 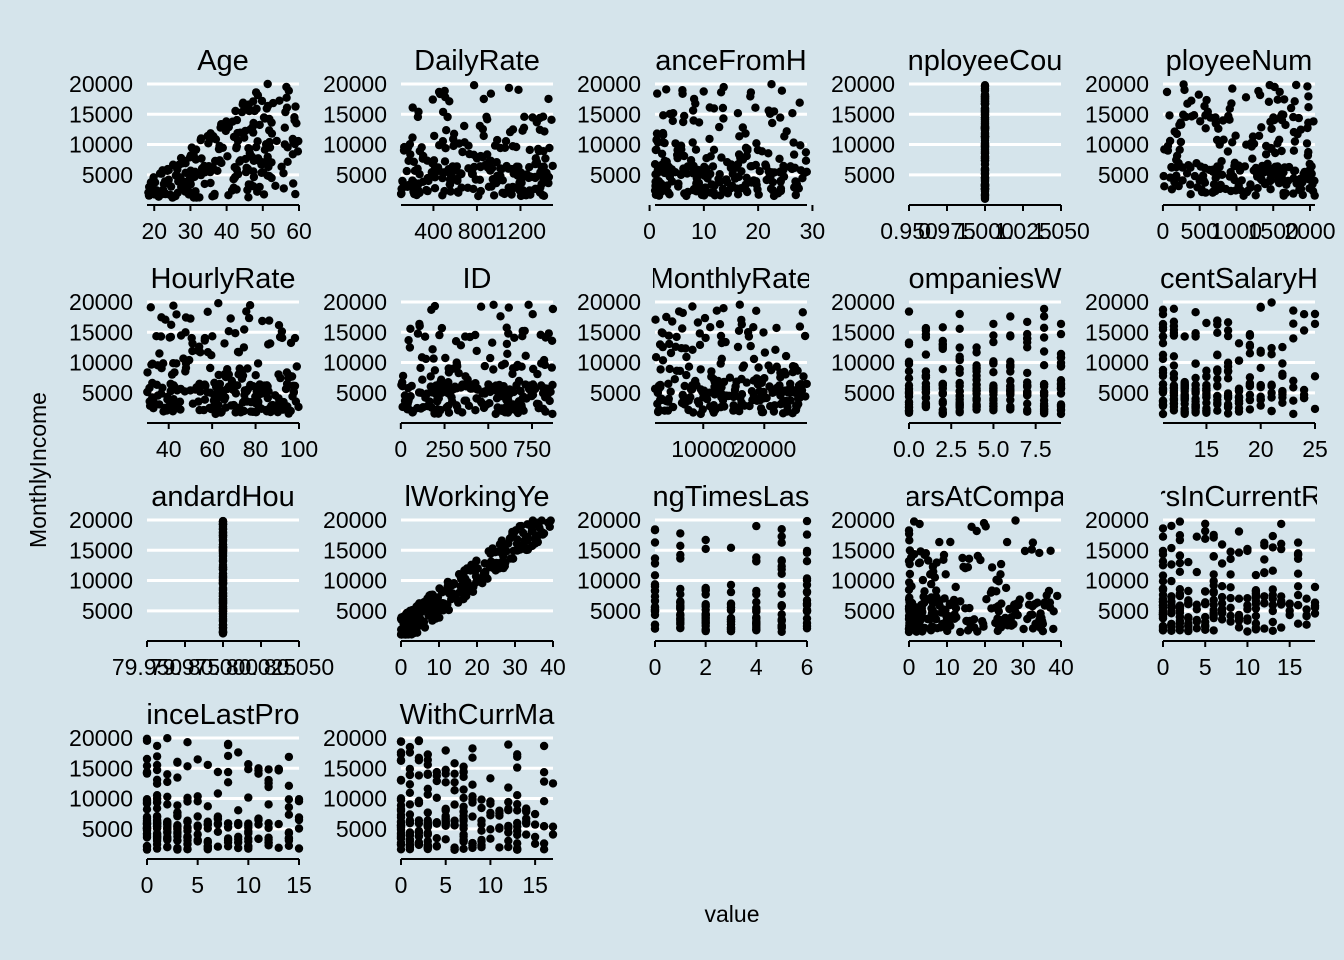 What do you see at coordinates (909, 449) in the screenshot?
I see `x-tick-label: 0.0` at bounding box center [909, 449].